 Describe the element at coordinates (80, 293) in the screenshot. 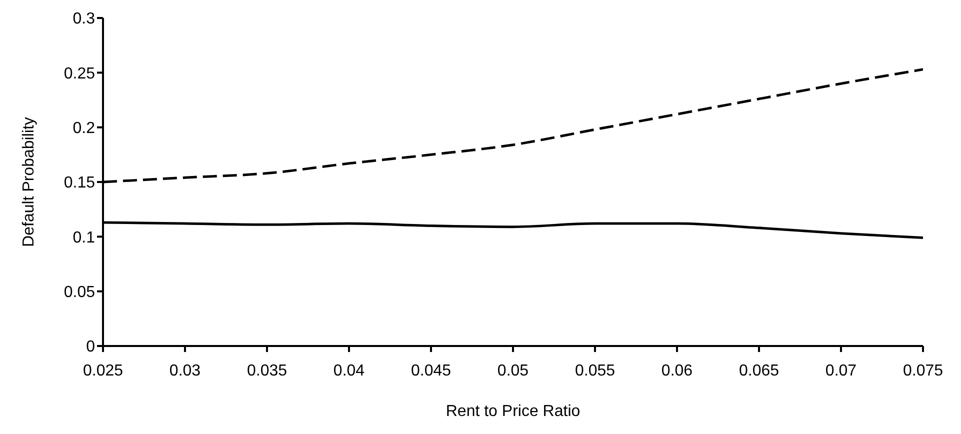

I see `y-tick-label: 0.05` at that location.